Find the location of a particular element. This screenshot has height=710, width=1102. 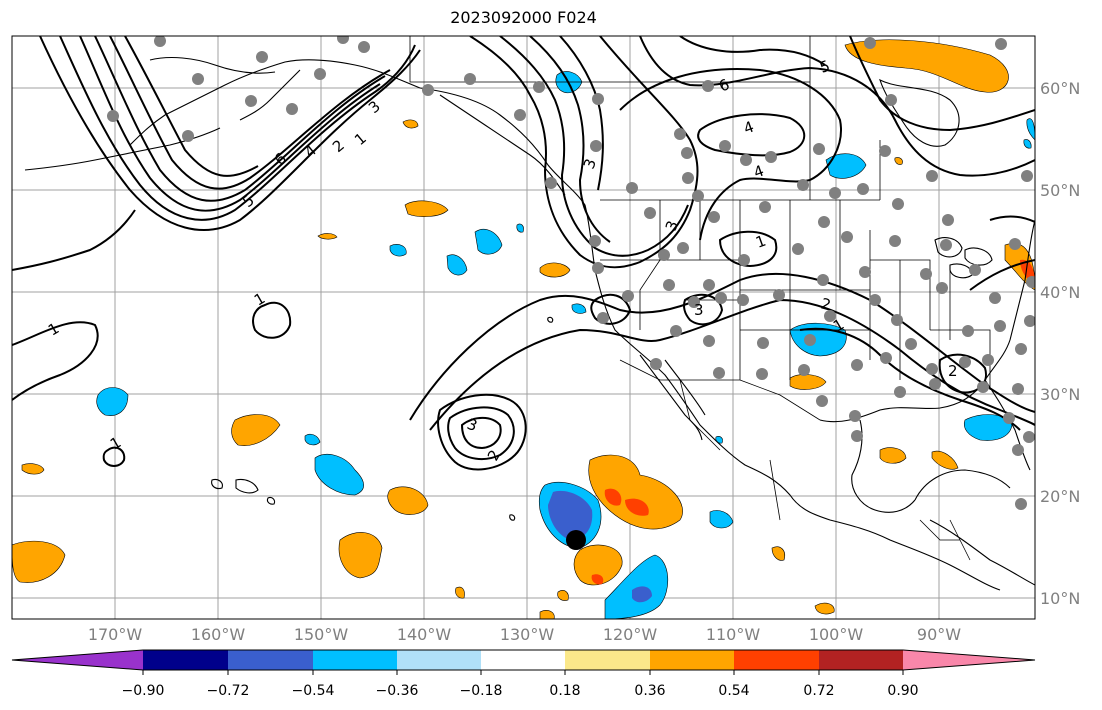

colorbar-tick-label: 0.18 is located at coordinates (564, 691).